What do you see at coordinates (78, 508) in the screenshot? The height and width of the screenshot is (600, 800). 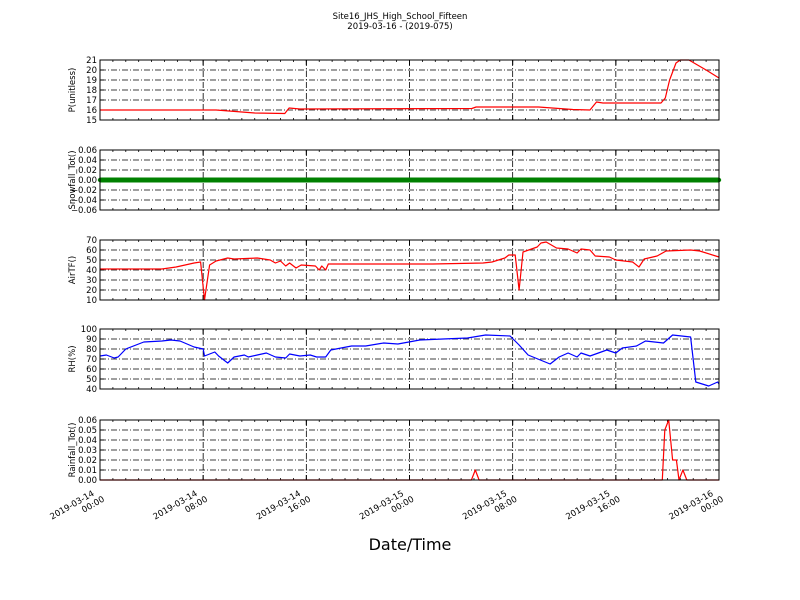 I see `x-tick-label: 2019-03-1400:00` at bounding box center [78, 508].